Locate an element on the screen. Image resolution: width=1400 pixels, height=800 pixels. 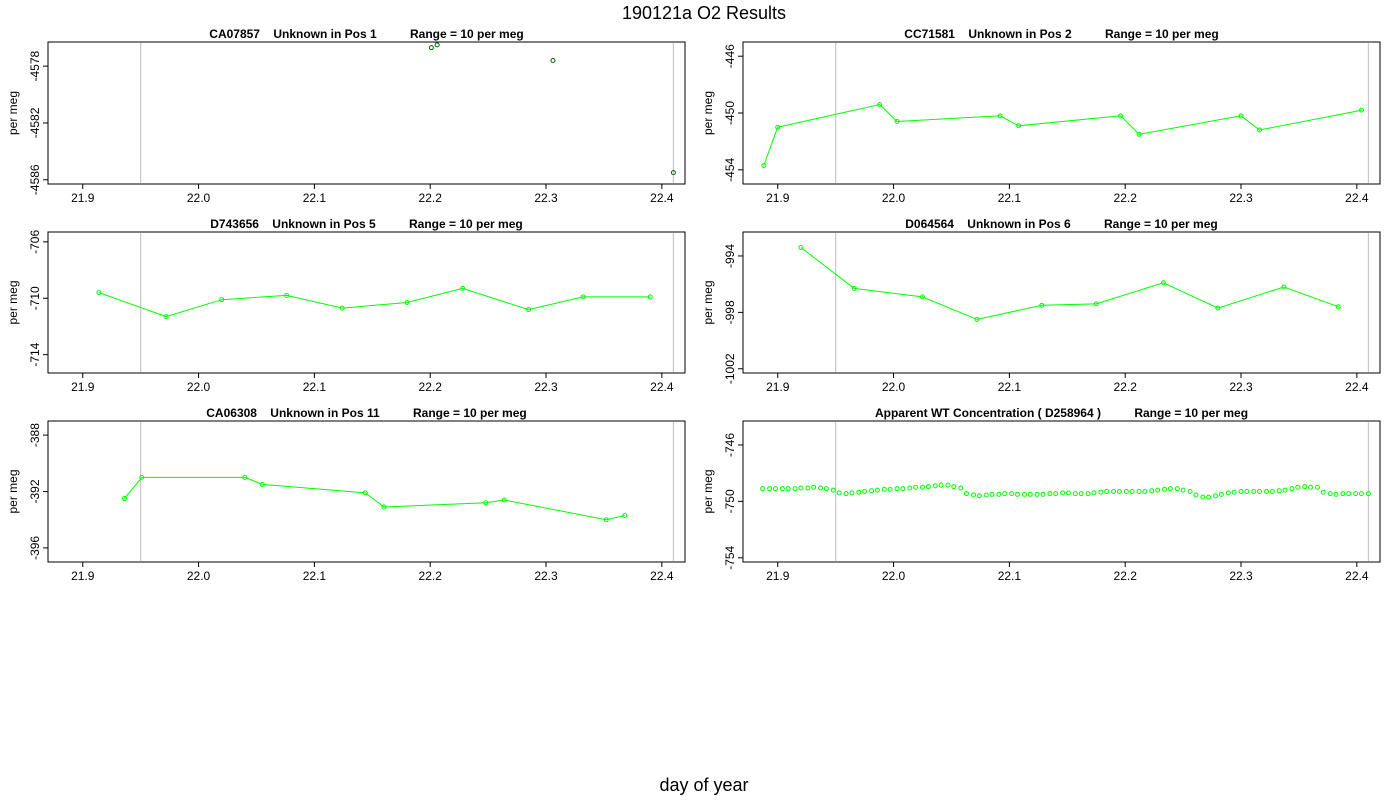
y-tick-label: -754 is located at coordinates (730, 557).